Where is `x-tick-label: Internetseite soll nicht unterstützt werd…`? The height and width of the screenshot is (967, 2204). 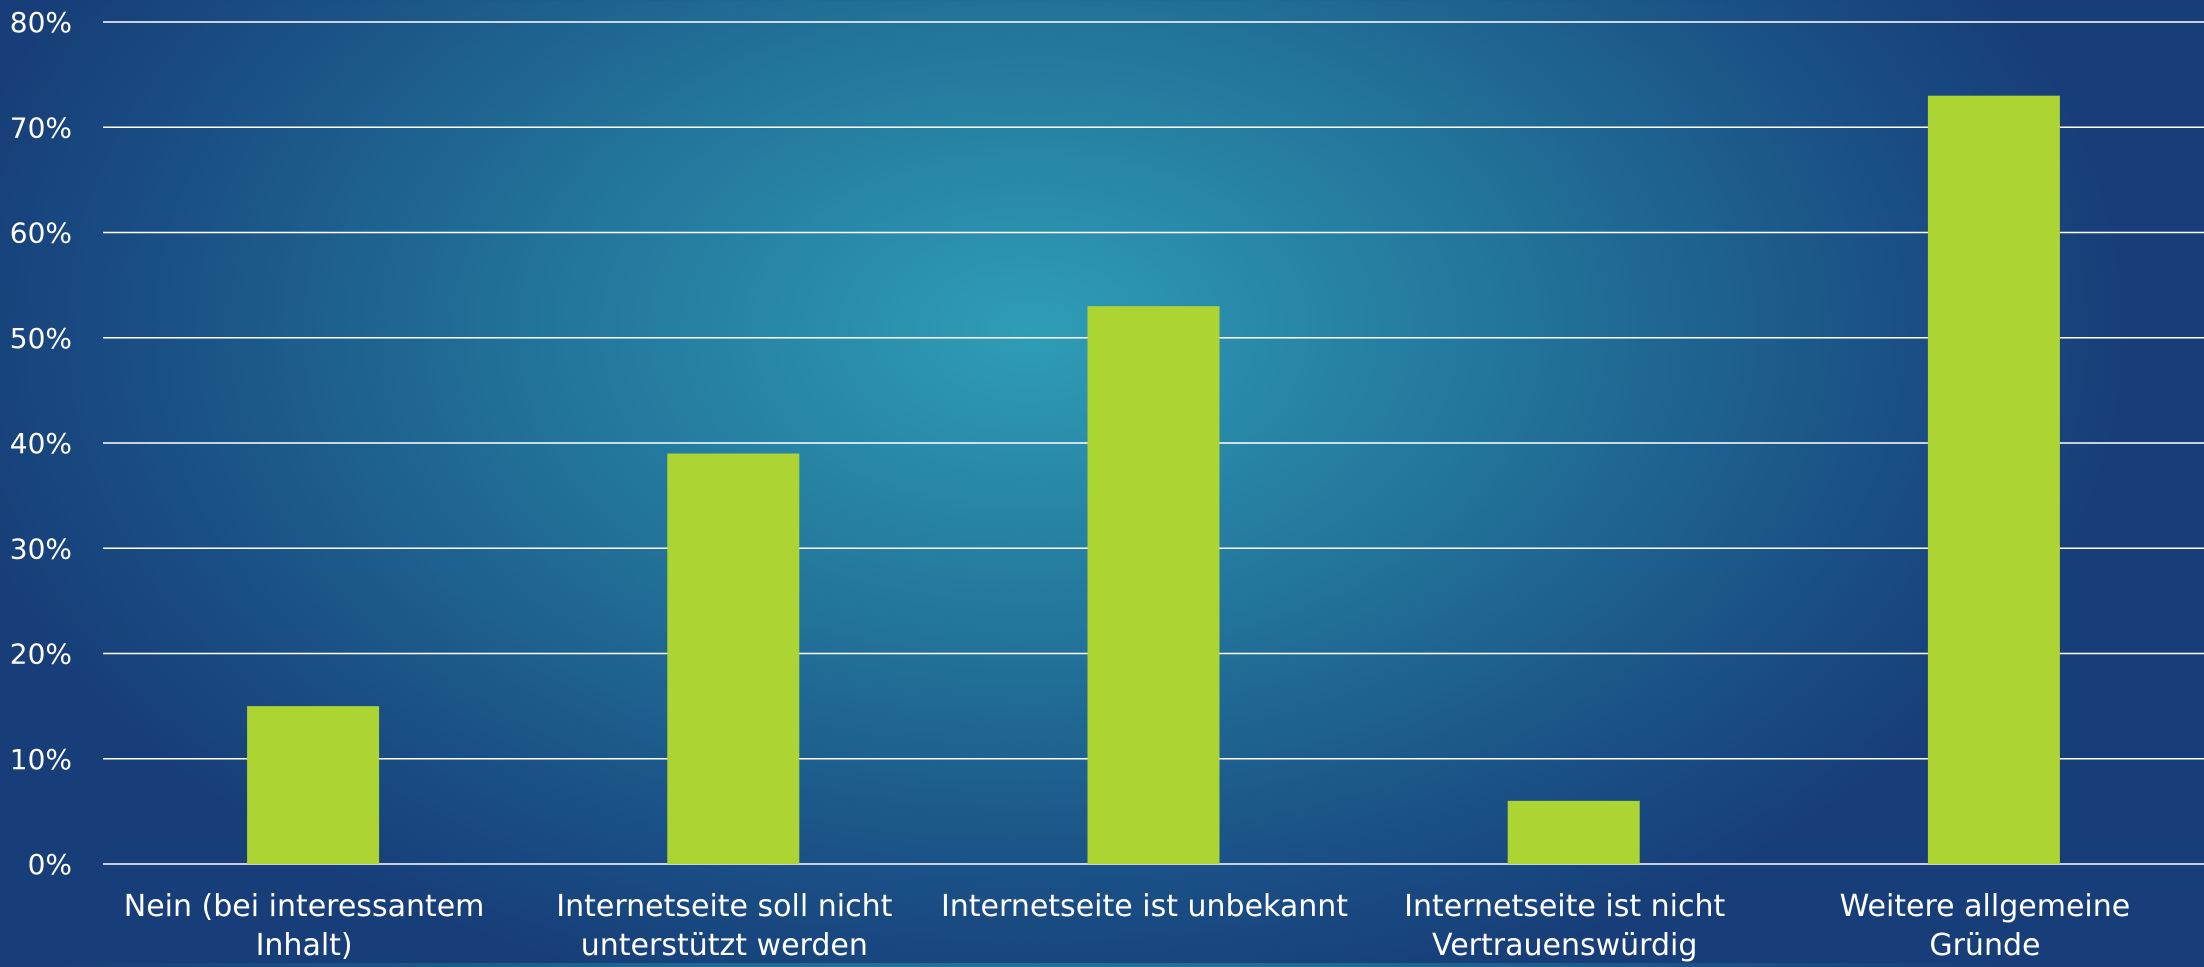 x-tick-label: Internetseite soll nicht unterstützt werd… is located at coordinates (724, 926).